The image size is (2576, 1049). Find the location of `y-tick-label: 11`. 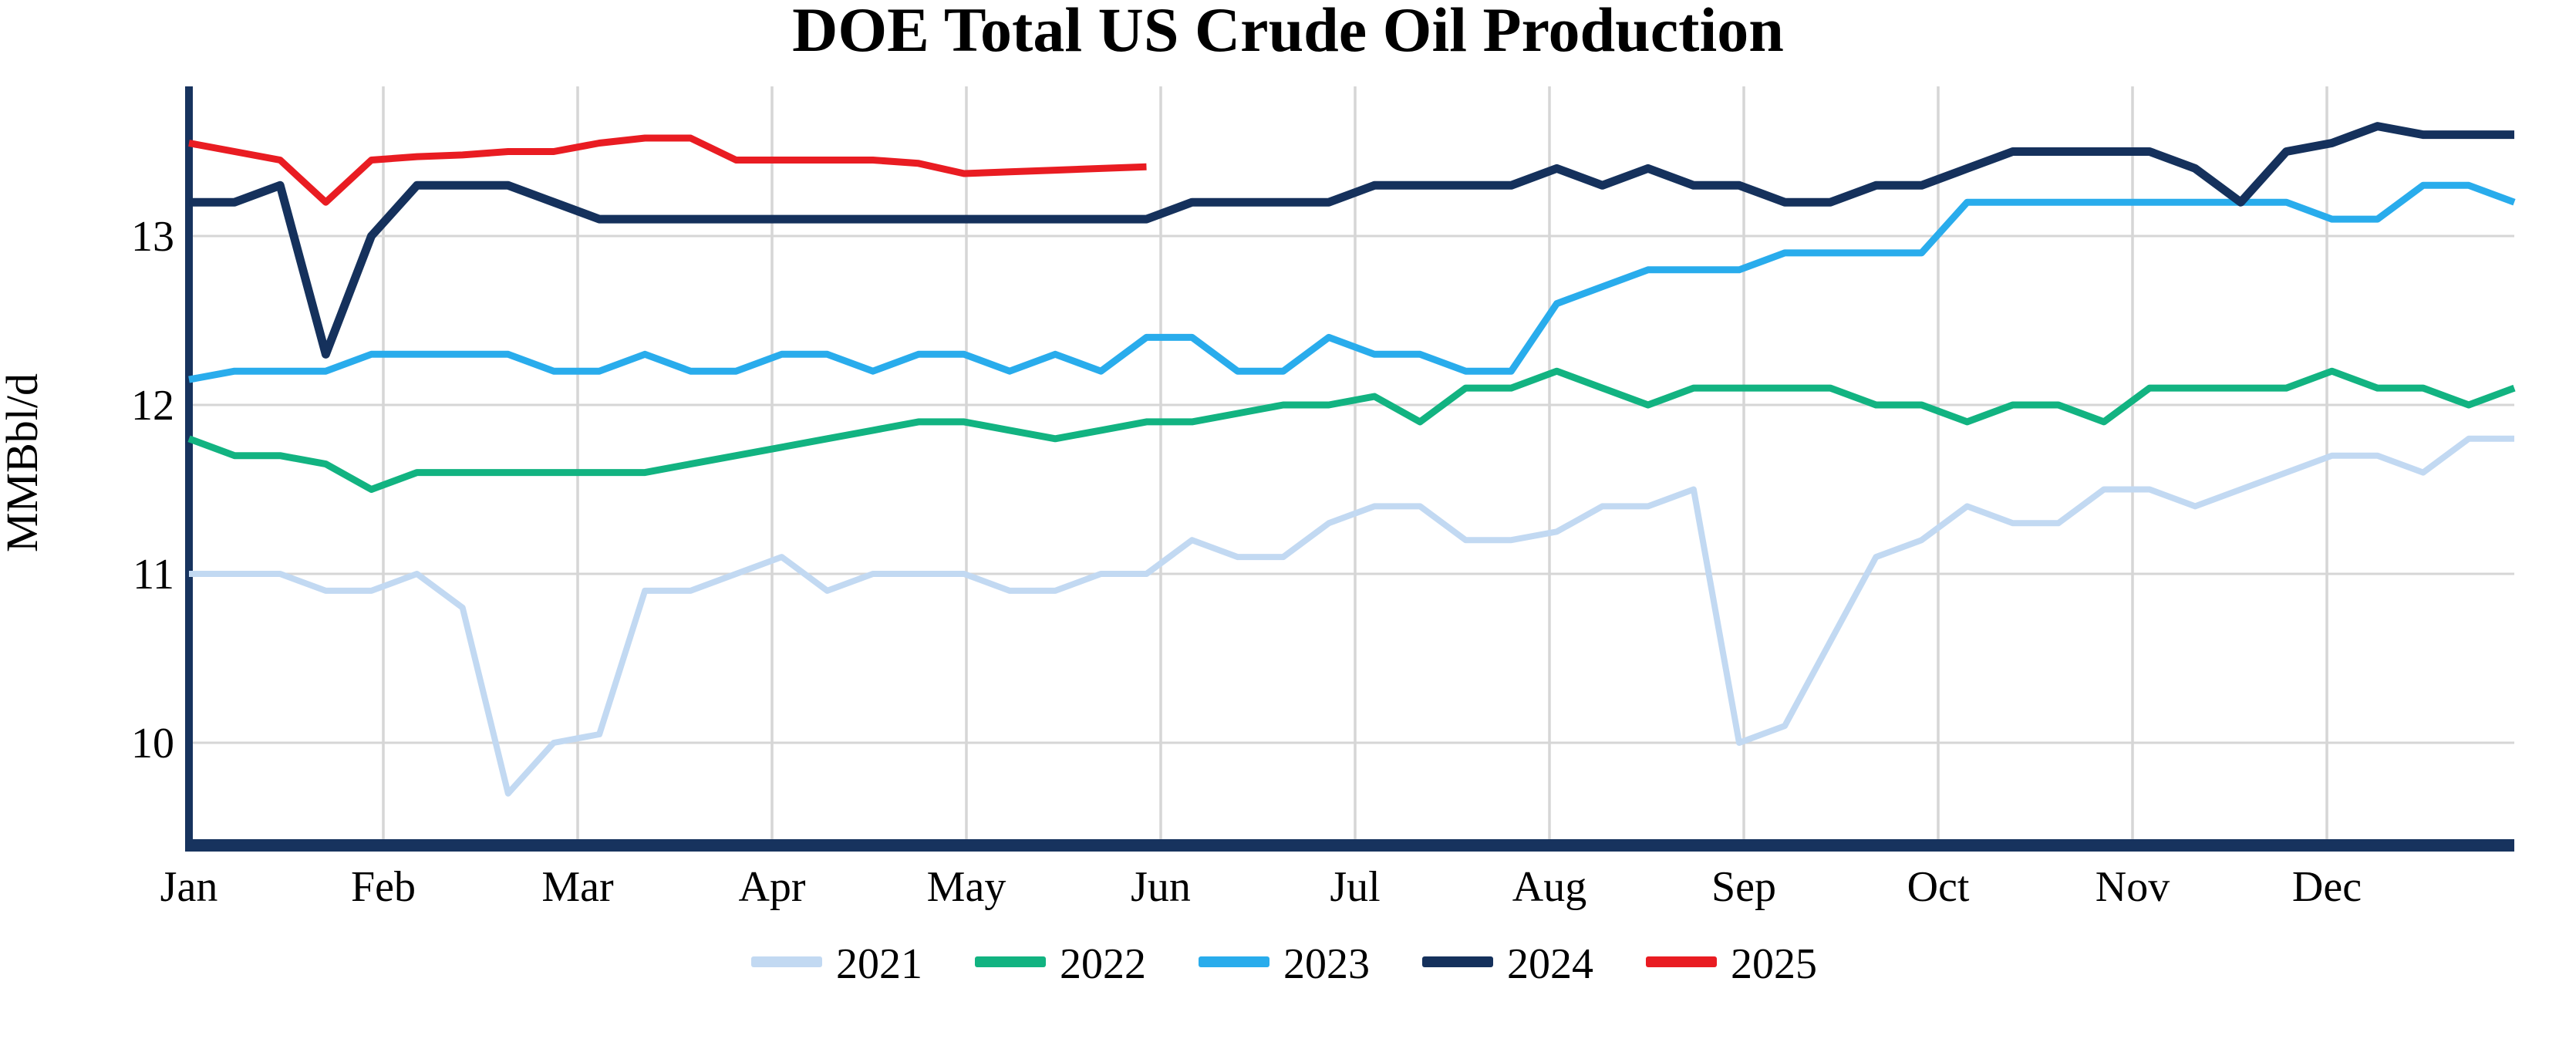

y-tick-label: 11 is located at coordinates (153, 575).